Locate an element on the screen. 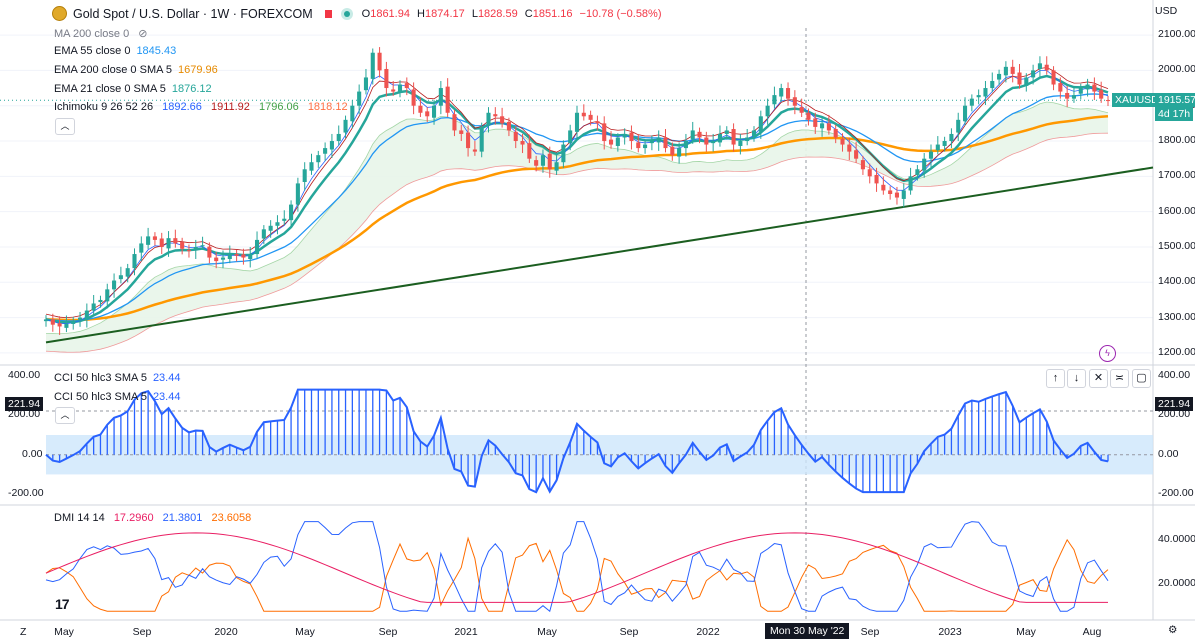 The image size is (1195, 643). price-tick-label: 1400.00 is located at coordinates (1176, 281).